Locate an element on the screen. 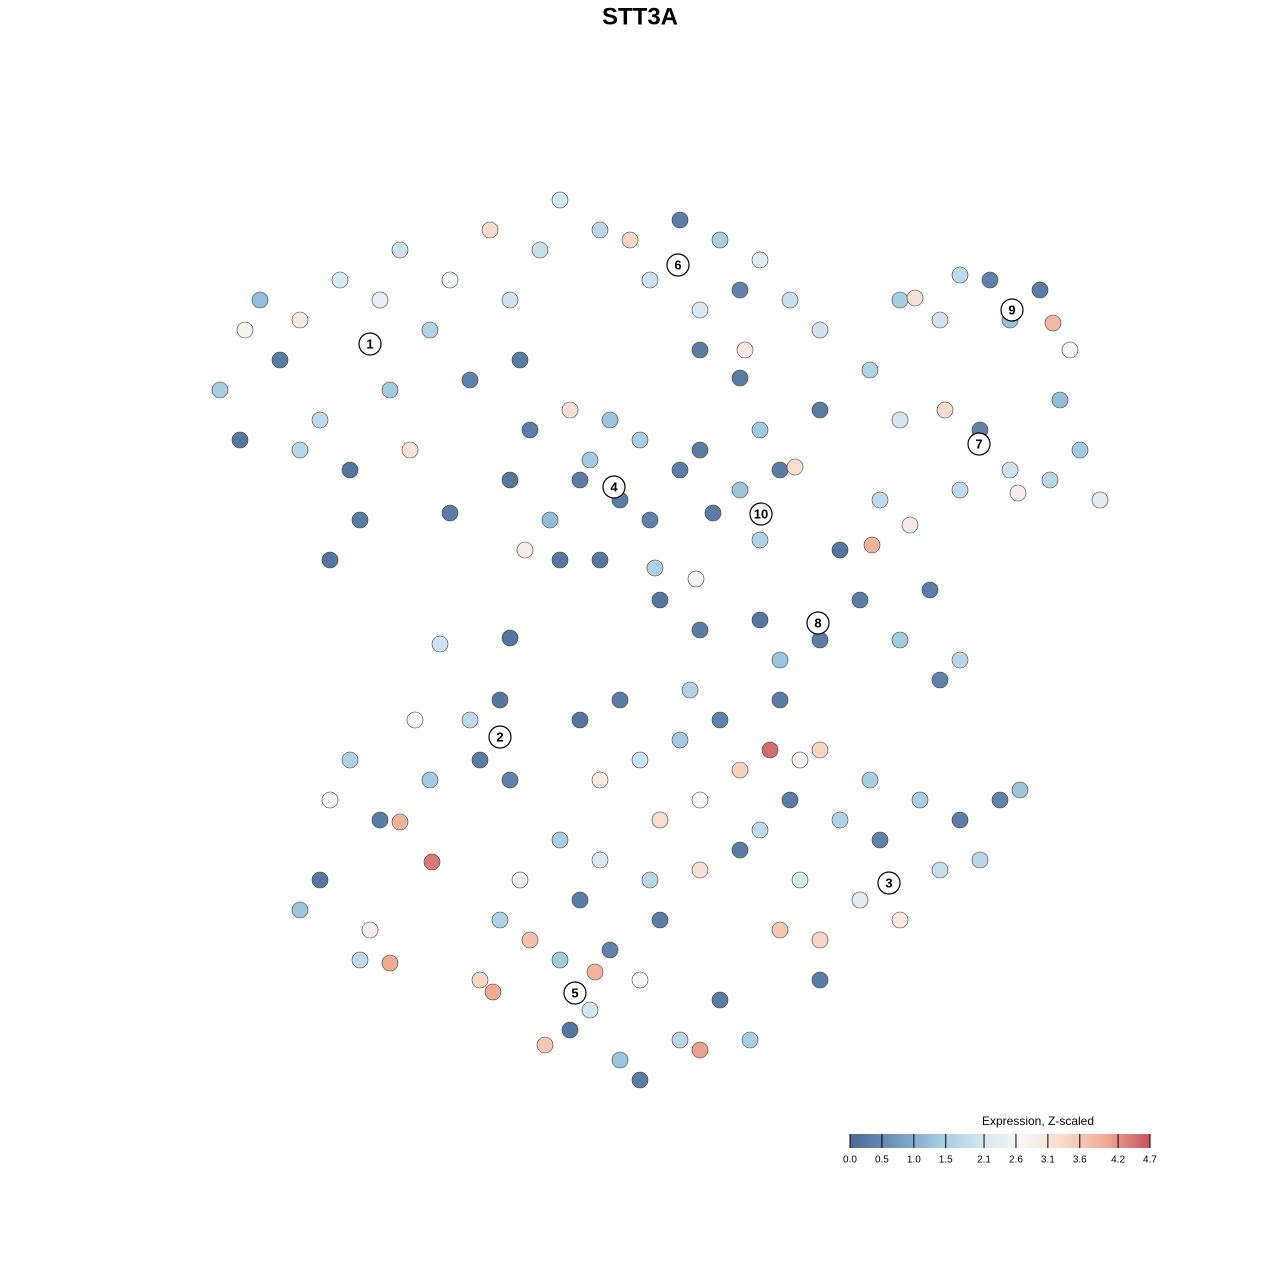 The width and height of the screenshot is (1280, 1280). colorbar-tick-label: 0.0 is located at coordinates (850, 1160).